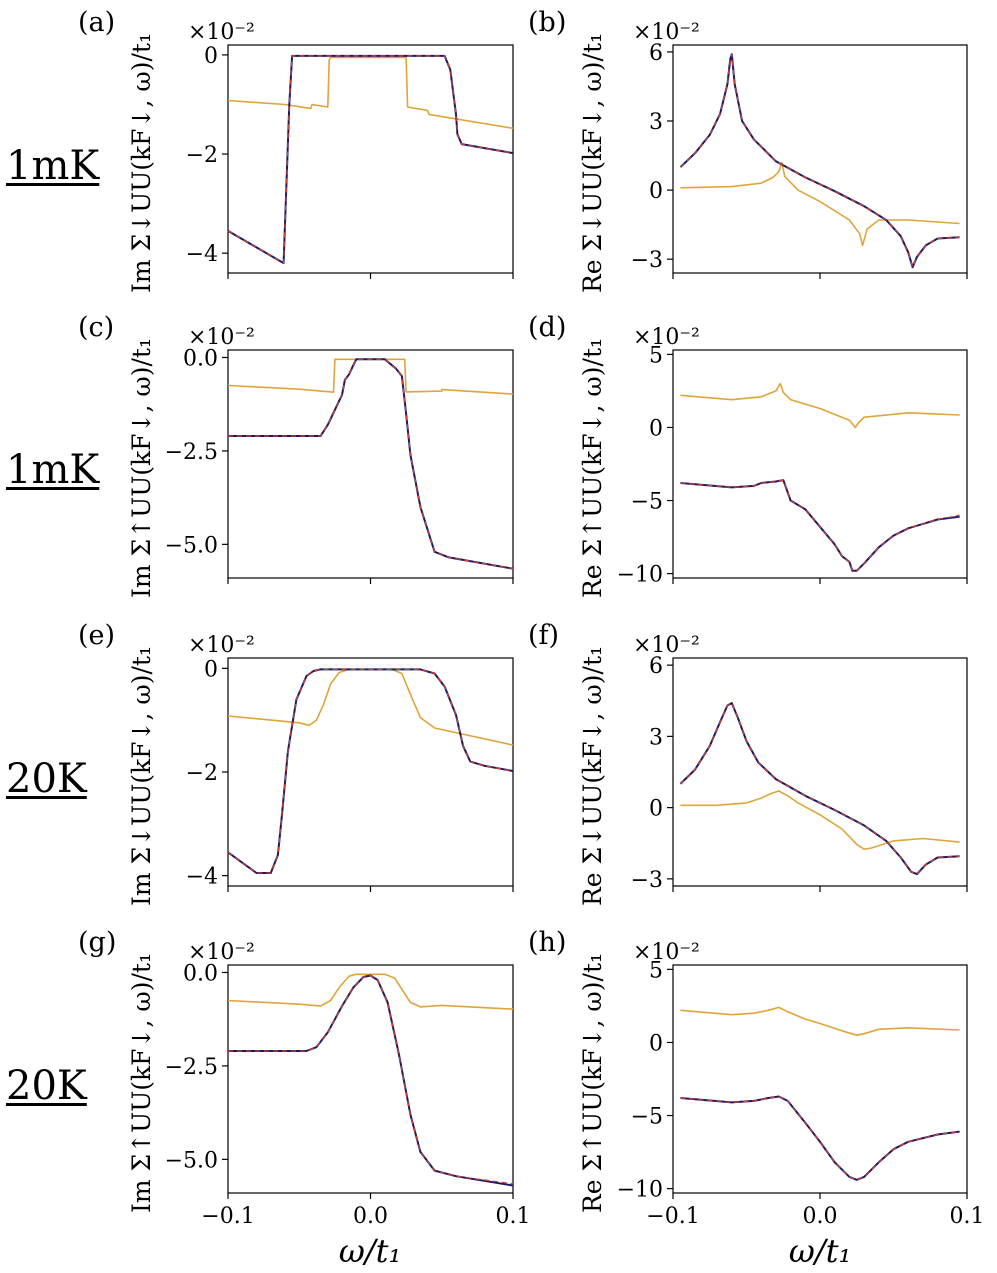 The width and height of the screenshot is (997, 1273). I want to click on x-axis-label-left: ω/t₁, so click(370, 1251).